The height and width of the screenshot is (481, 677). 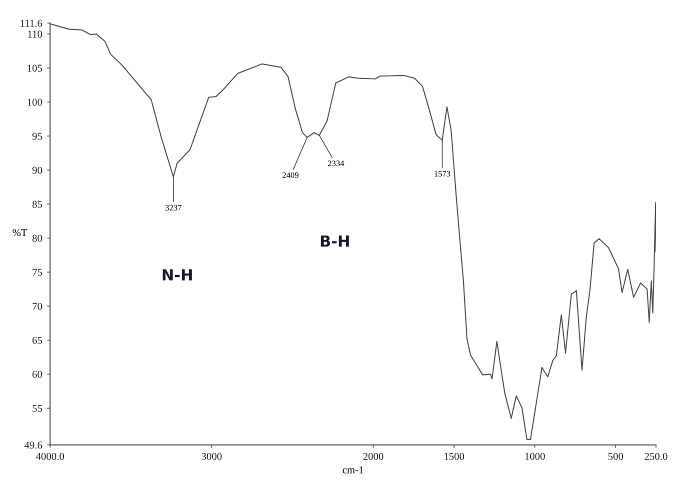 I want to click on x-tick-label: 4000.0, so click(x=50, y=456).